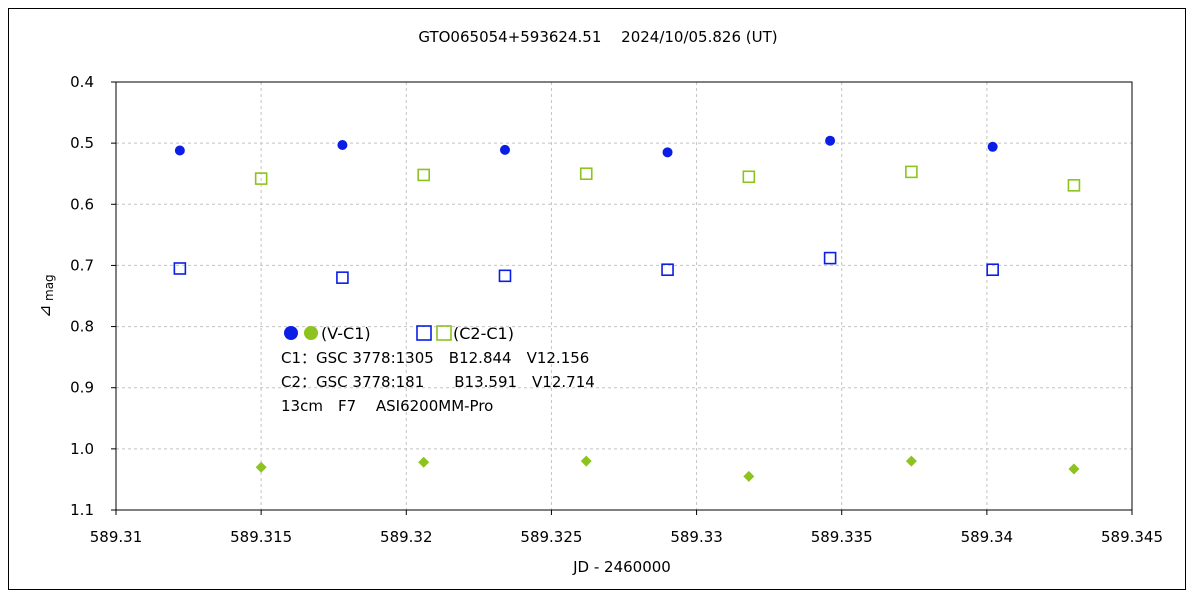 The height and width of the screenshot is (600, 1200). What do you see at coordinates (1132, 537) in the screenshot?
I see `x-tick-label: 589.345` at bounding box center [1132, 537].